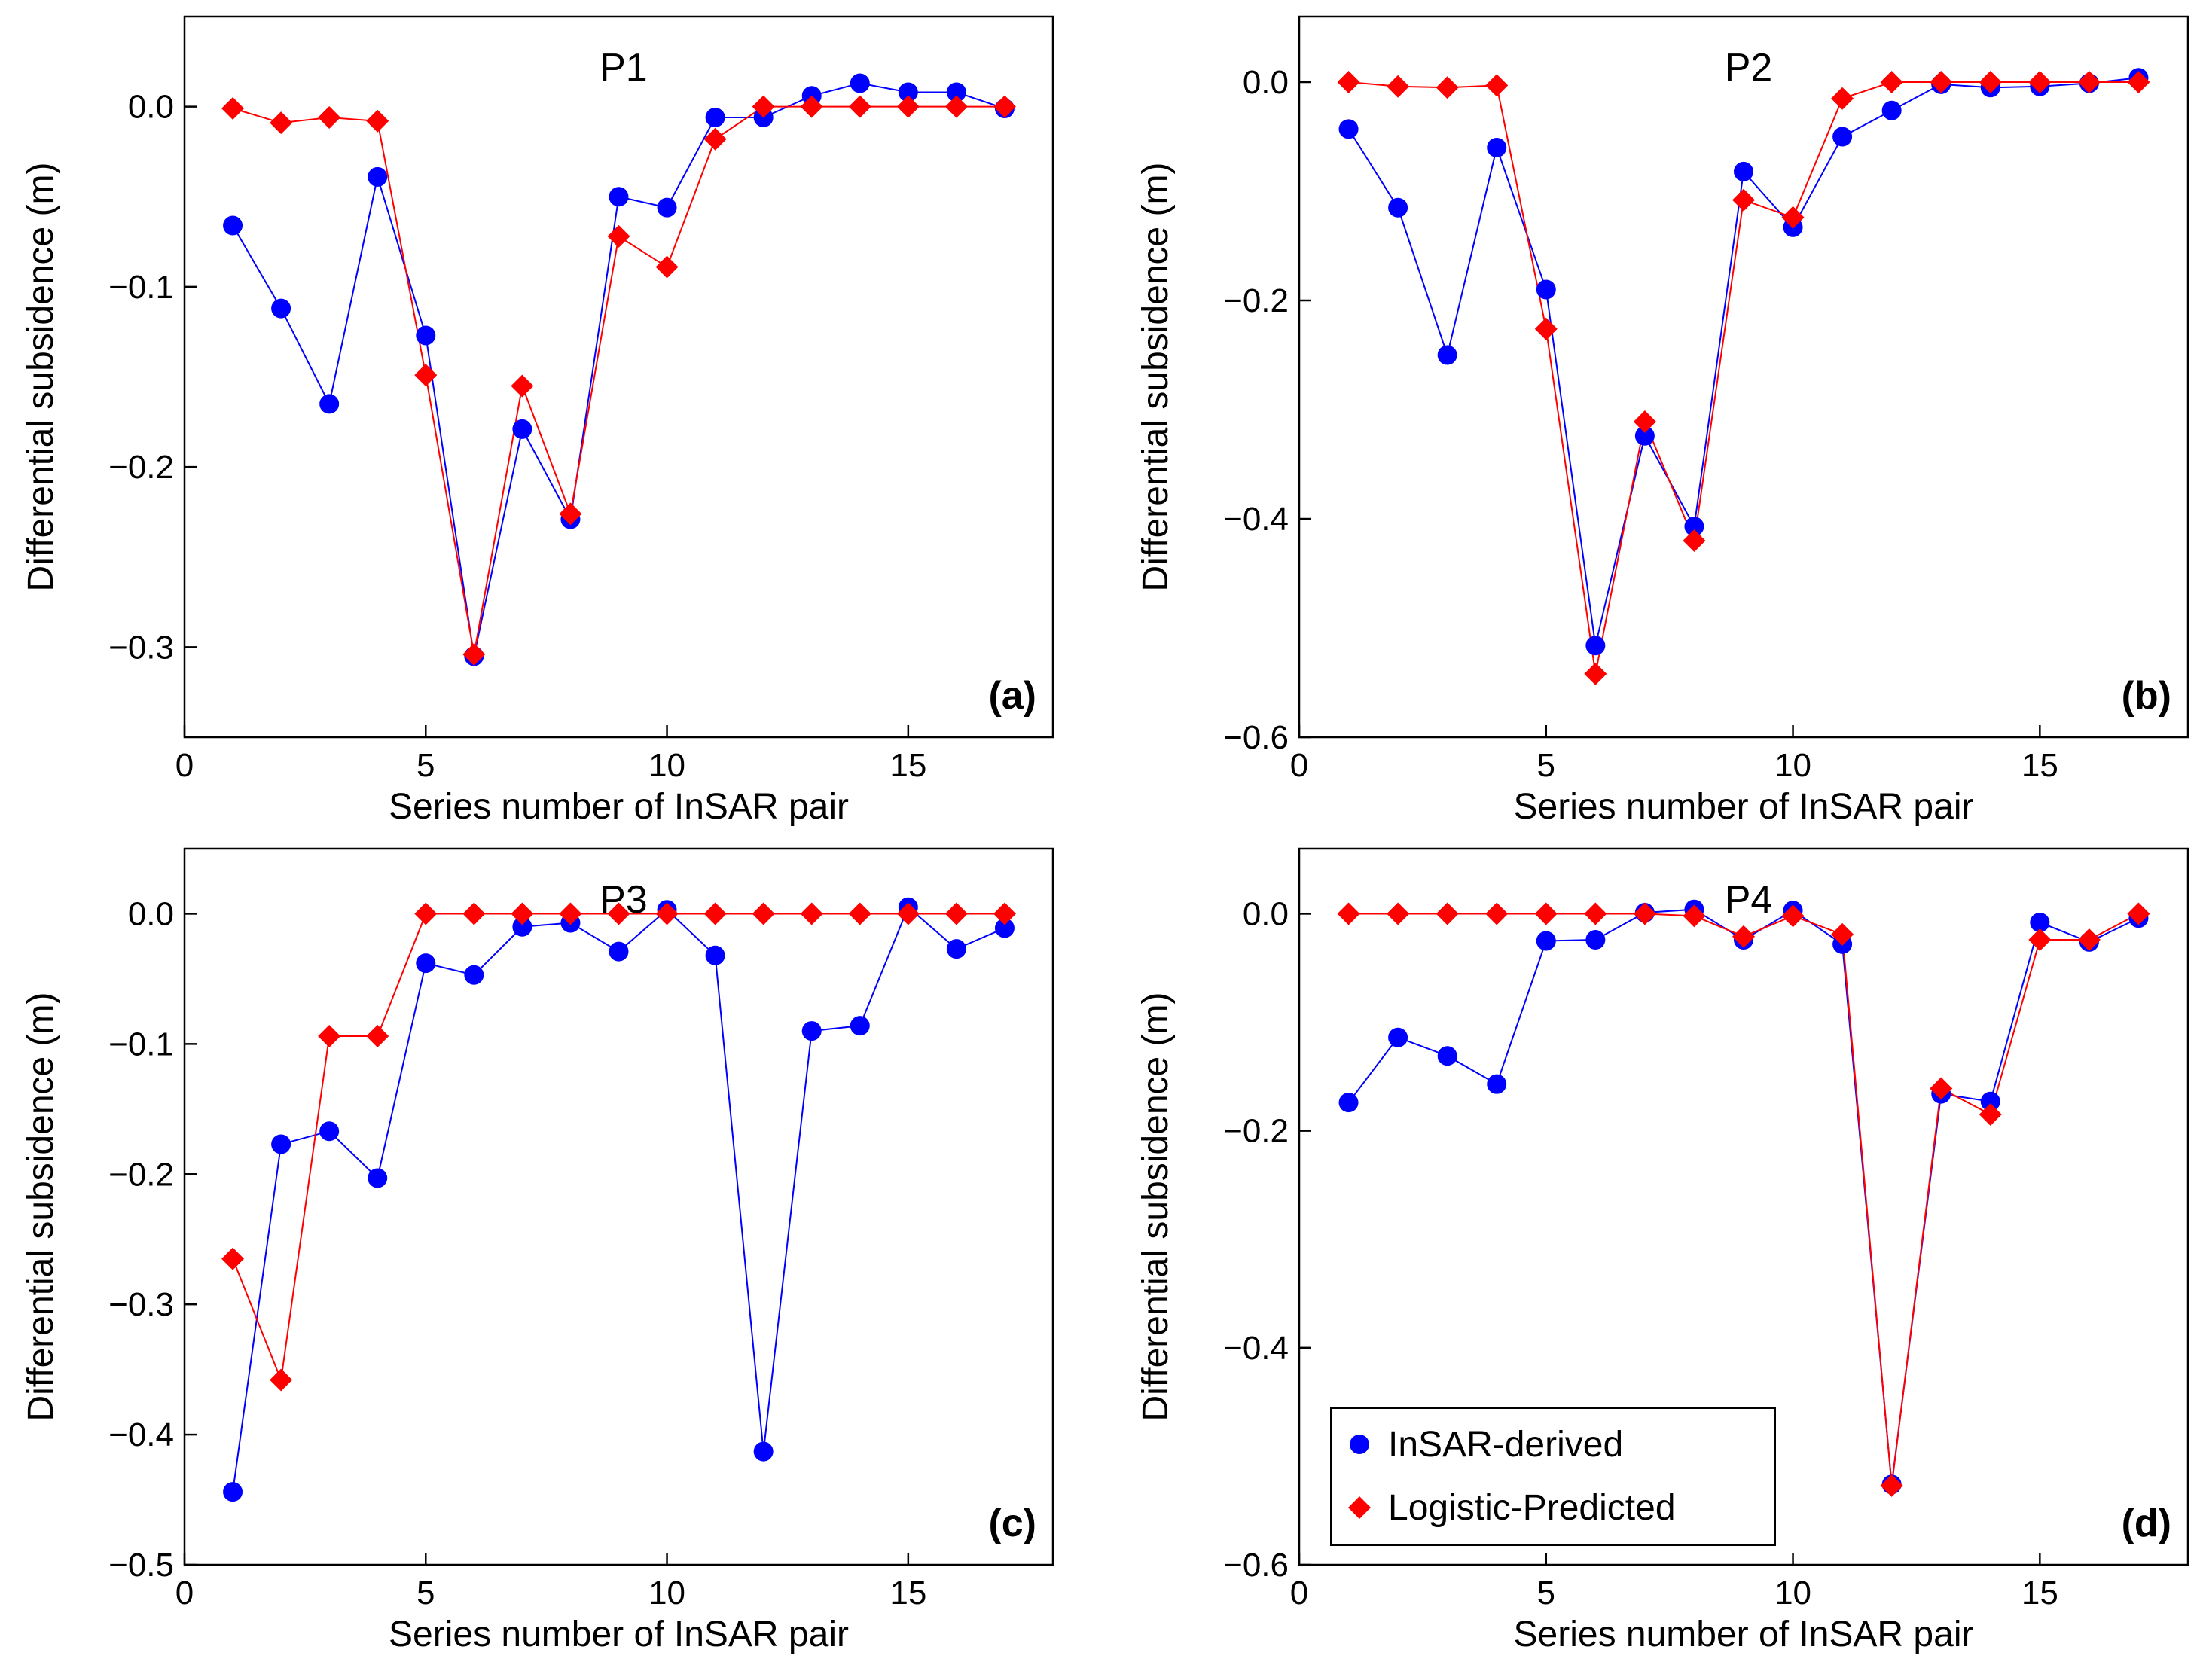 The height and width of the screenshot is (1680, 2200). Describe the element at coordinates (141, 1044) in the screenshot. I see `y-tick-label: −0.1` at that location.